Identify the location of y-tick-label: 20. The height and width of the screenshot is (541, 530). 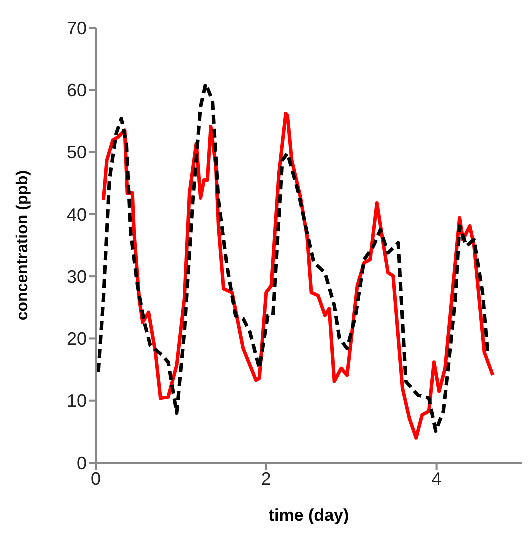
(76, 339).